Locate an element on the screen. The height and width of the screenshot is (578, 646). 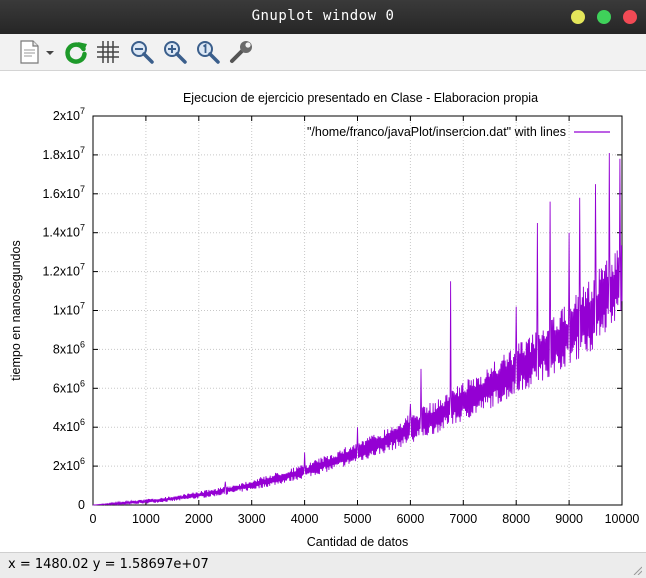
resize-grip-icon is located at coordinates (637, 570).